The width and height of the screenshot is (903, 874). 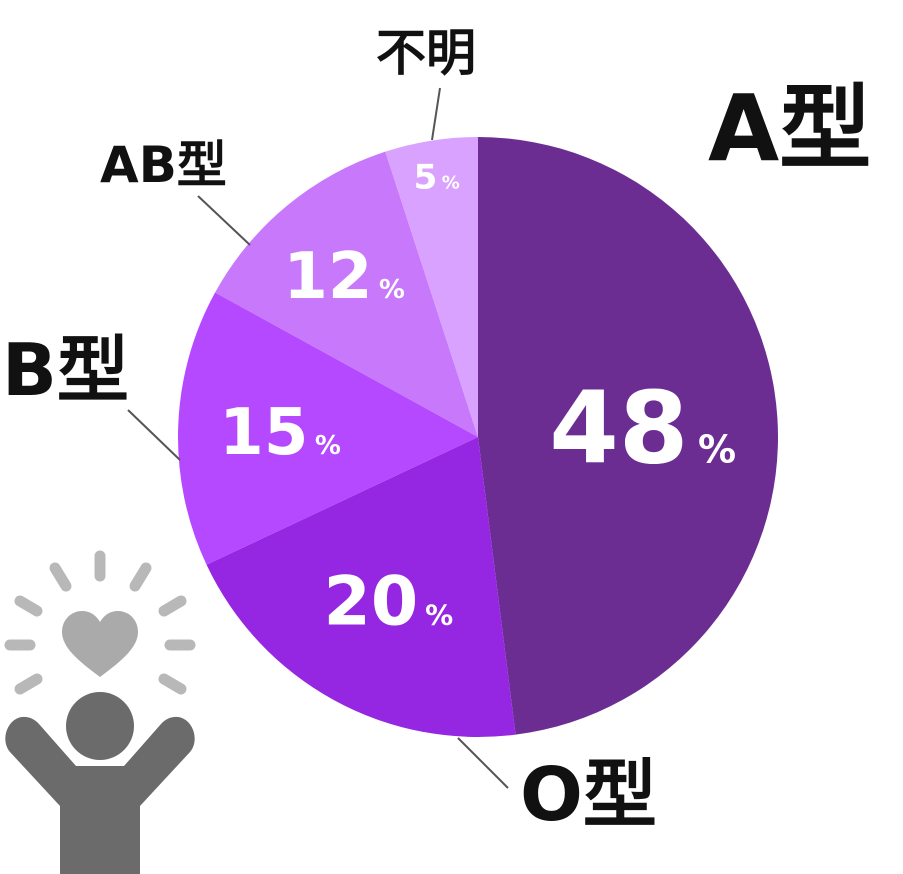 What do you see at coordinates (642, 428) in the screenshot?
I see `percent-label-1: 48%` at bounding box center [642, 428].